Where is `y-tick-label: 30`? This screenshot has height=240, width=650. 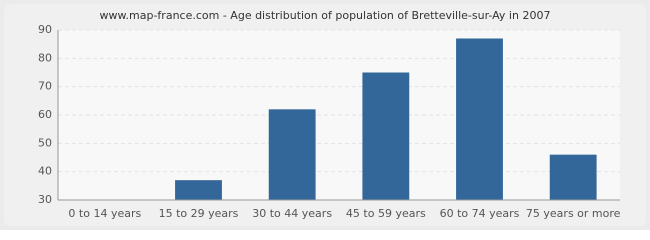
y-tick-label: 30 is located at coordinates (45, 199).